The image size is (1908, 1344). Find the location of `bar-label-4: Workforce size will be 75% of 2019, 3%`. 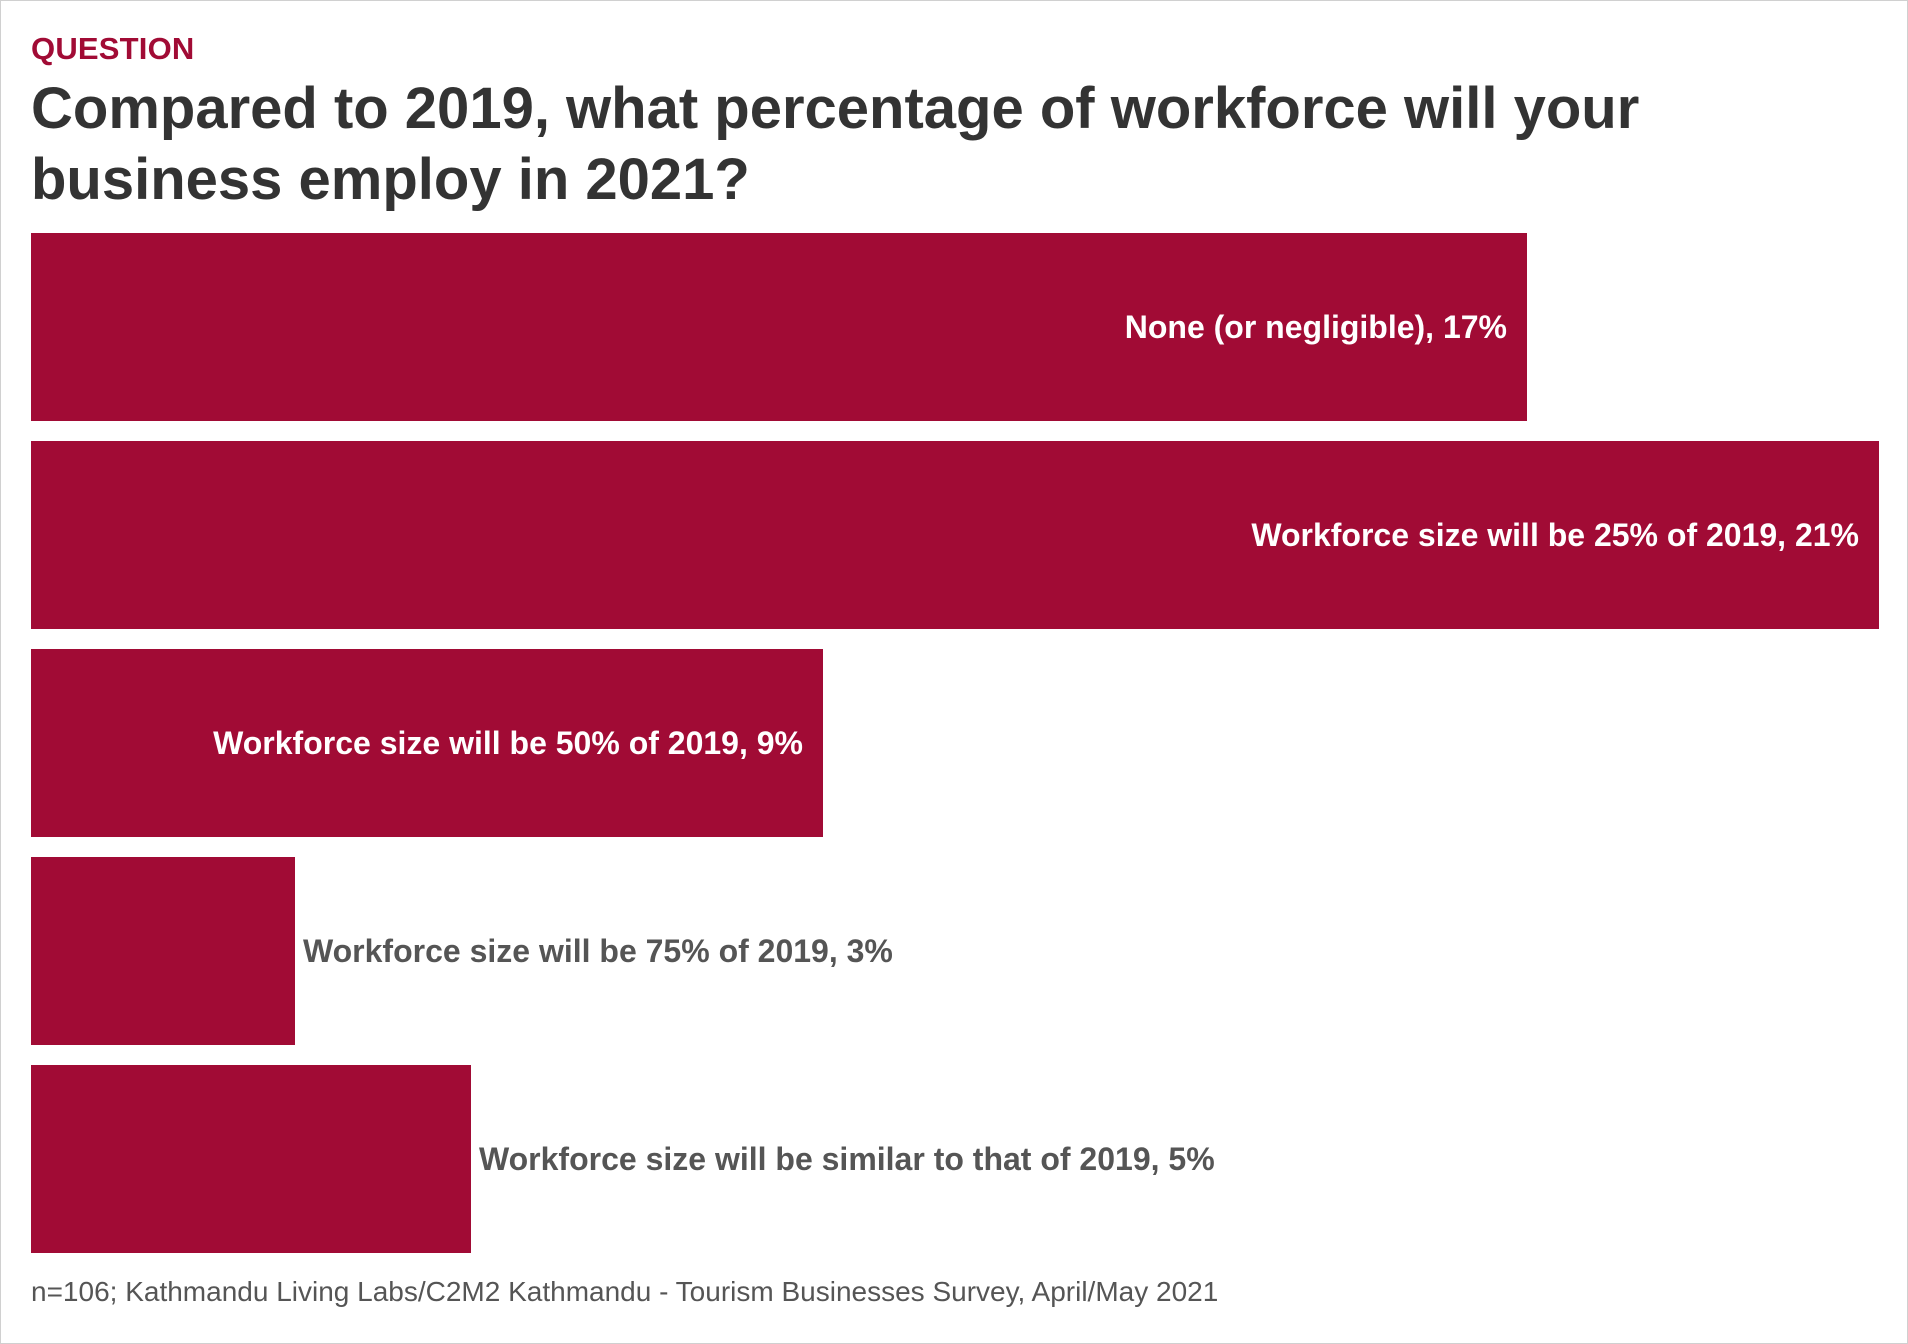

bar-label-4: Workforce size will be 75% of 2019, 3% is located at coordinates (598, 951).